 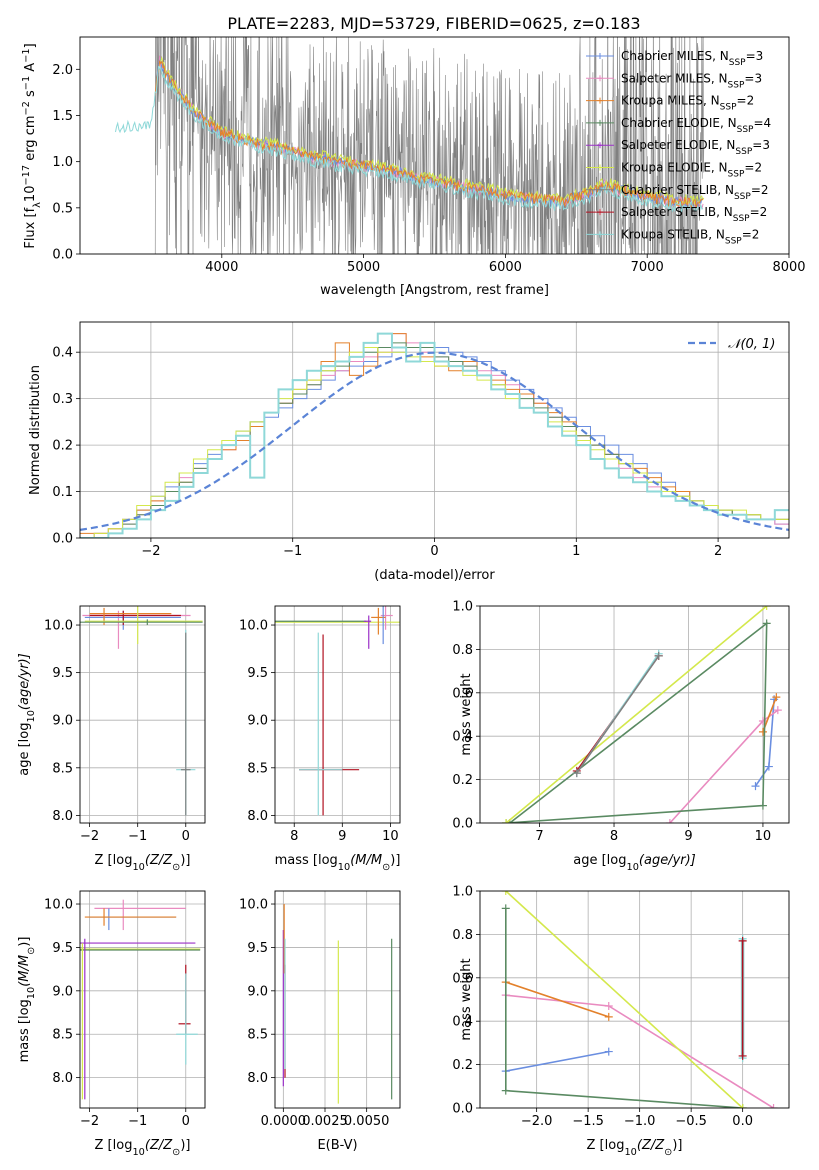 What do you see at coordinates (462, 1022) in the screenshot?
I see `y-tick-label: 0.4` at bounding box center [462, 1022].